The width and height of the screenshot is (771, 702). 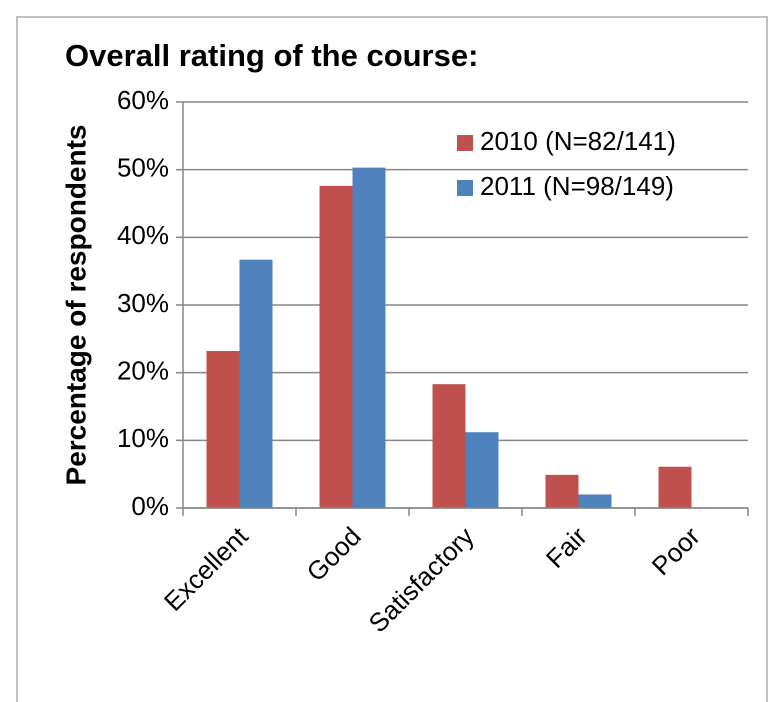 What do you see at coordinates (143, 168) in the screenshot?
I see `y-tick-label: 50%` at bounding box center [143, 168].